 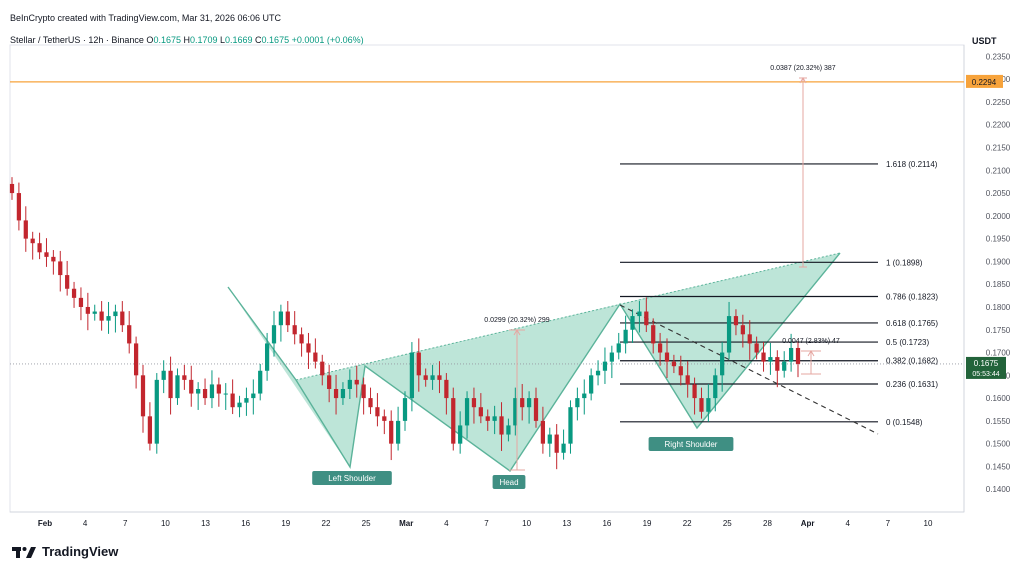 What do you see at coordinates (998, 330) in the screenshot?
I see `y-tick-label: 0.1750` at bounding box center [998, 330].